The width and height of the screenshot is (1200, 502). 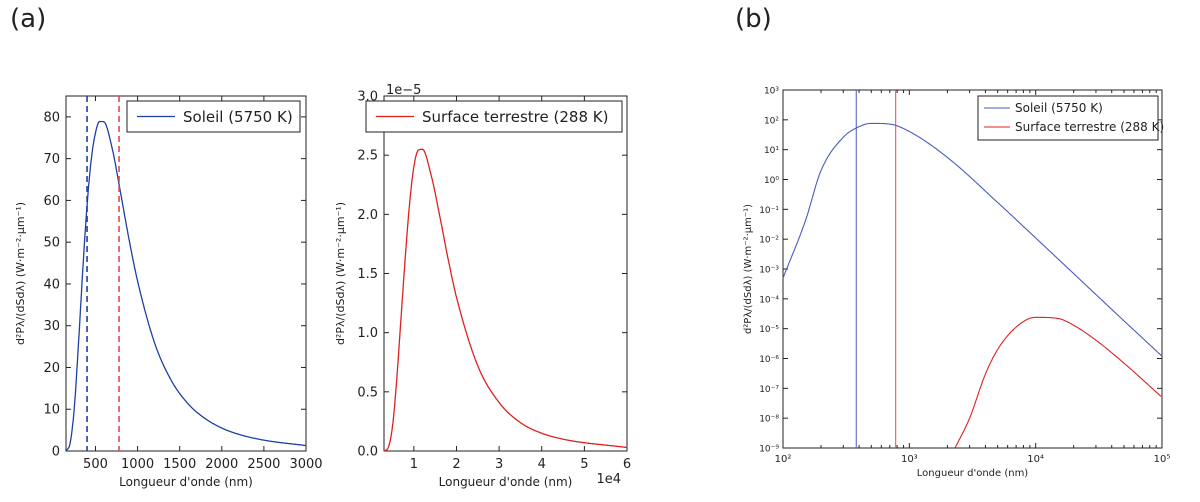 I want to click on y-offset-label-a2: 1e−5, so click(x=403, y=90).